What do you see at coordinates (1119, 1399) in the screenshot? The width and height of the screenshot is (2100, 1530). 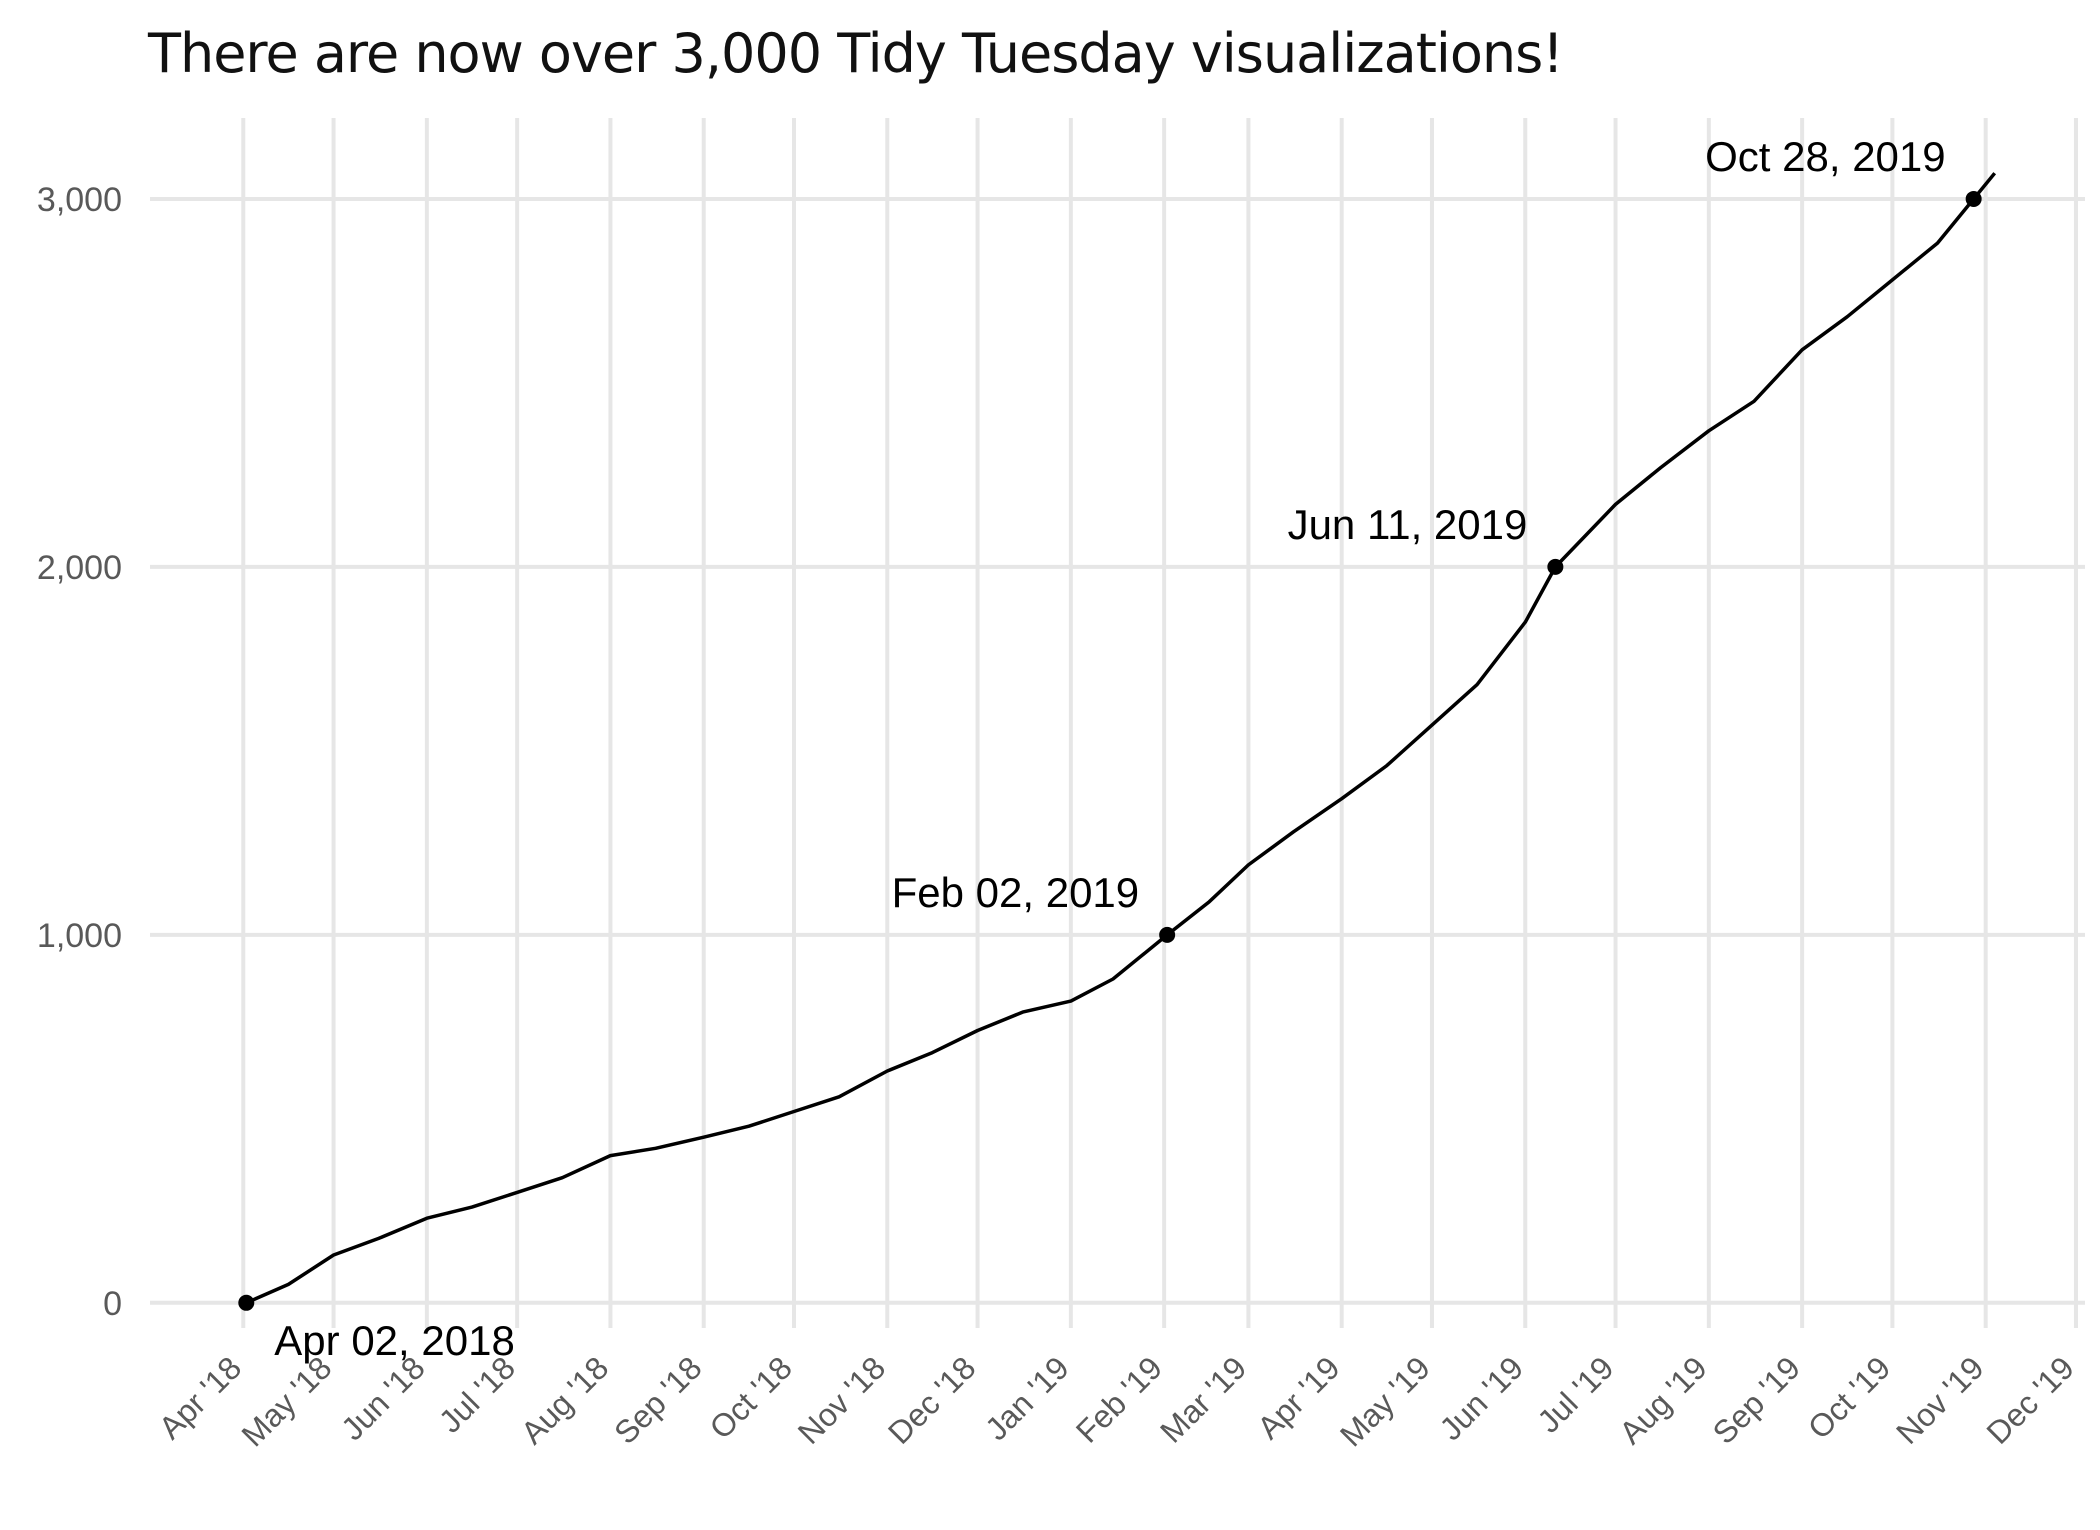 I see `x-tick-label: Feb '19` at bounding box center [1119, 1399].